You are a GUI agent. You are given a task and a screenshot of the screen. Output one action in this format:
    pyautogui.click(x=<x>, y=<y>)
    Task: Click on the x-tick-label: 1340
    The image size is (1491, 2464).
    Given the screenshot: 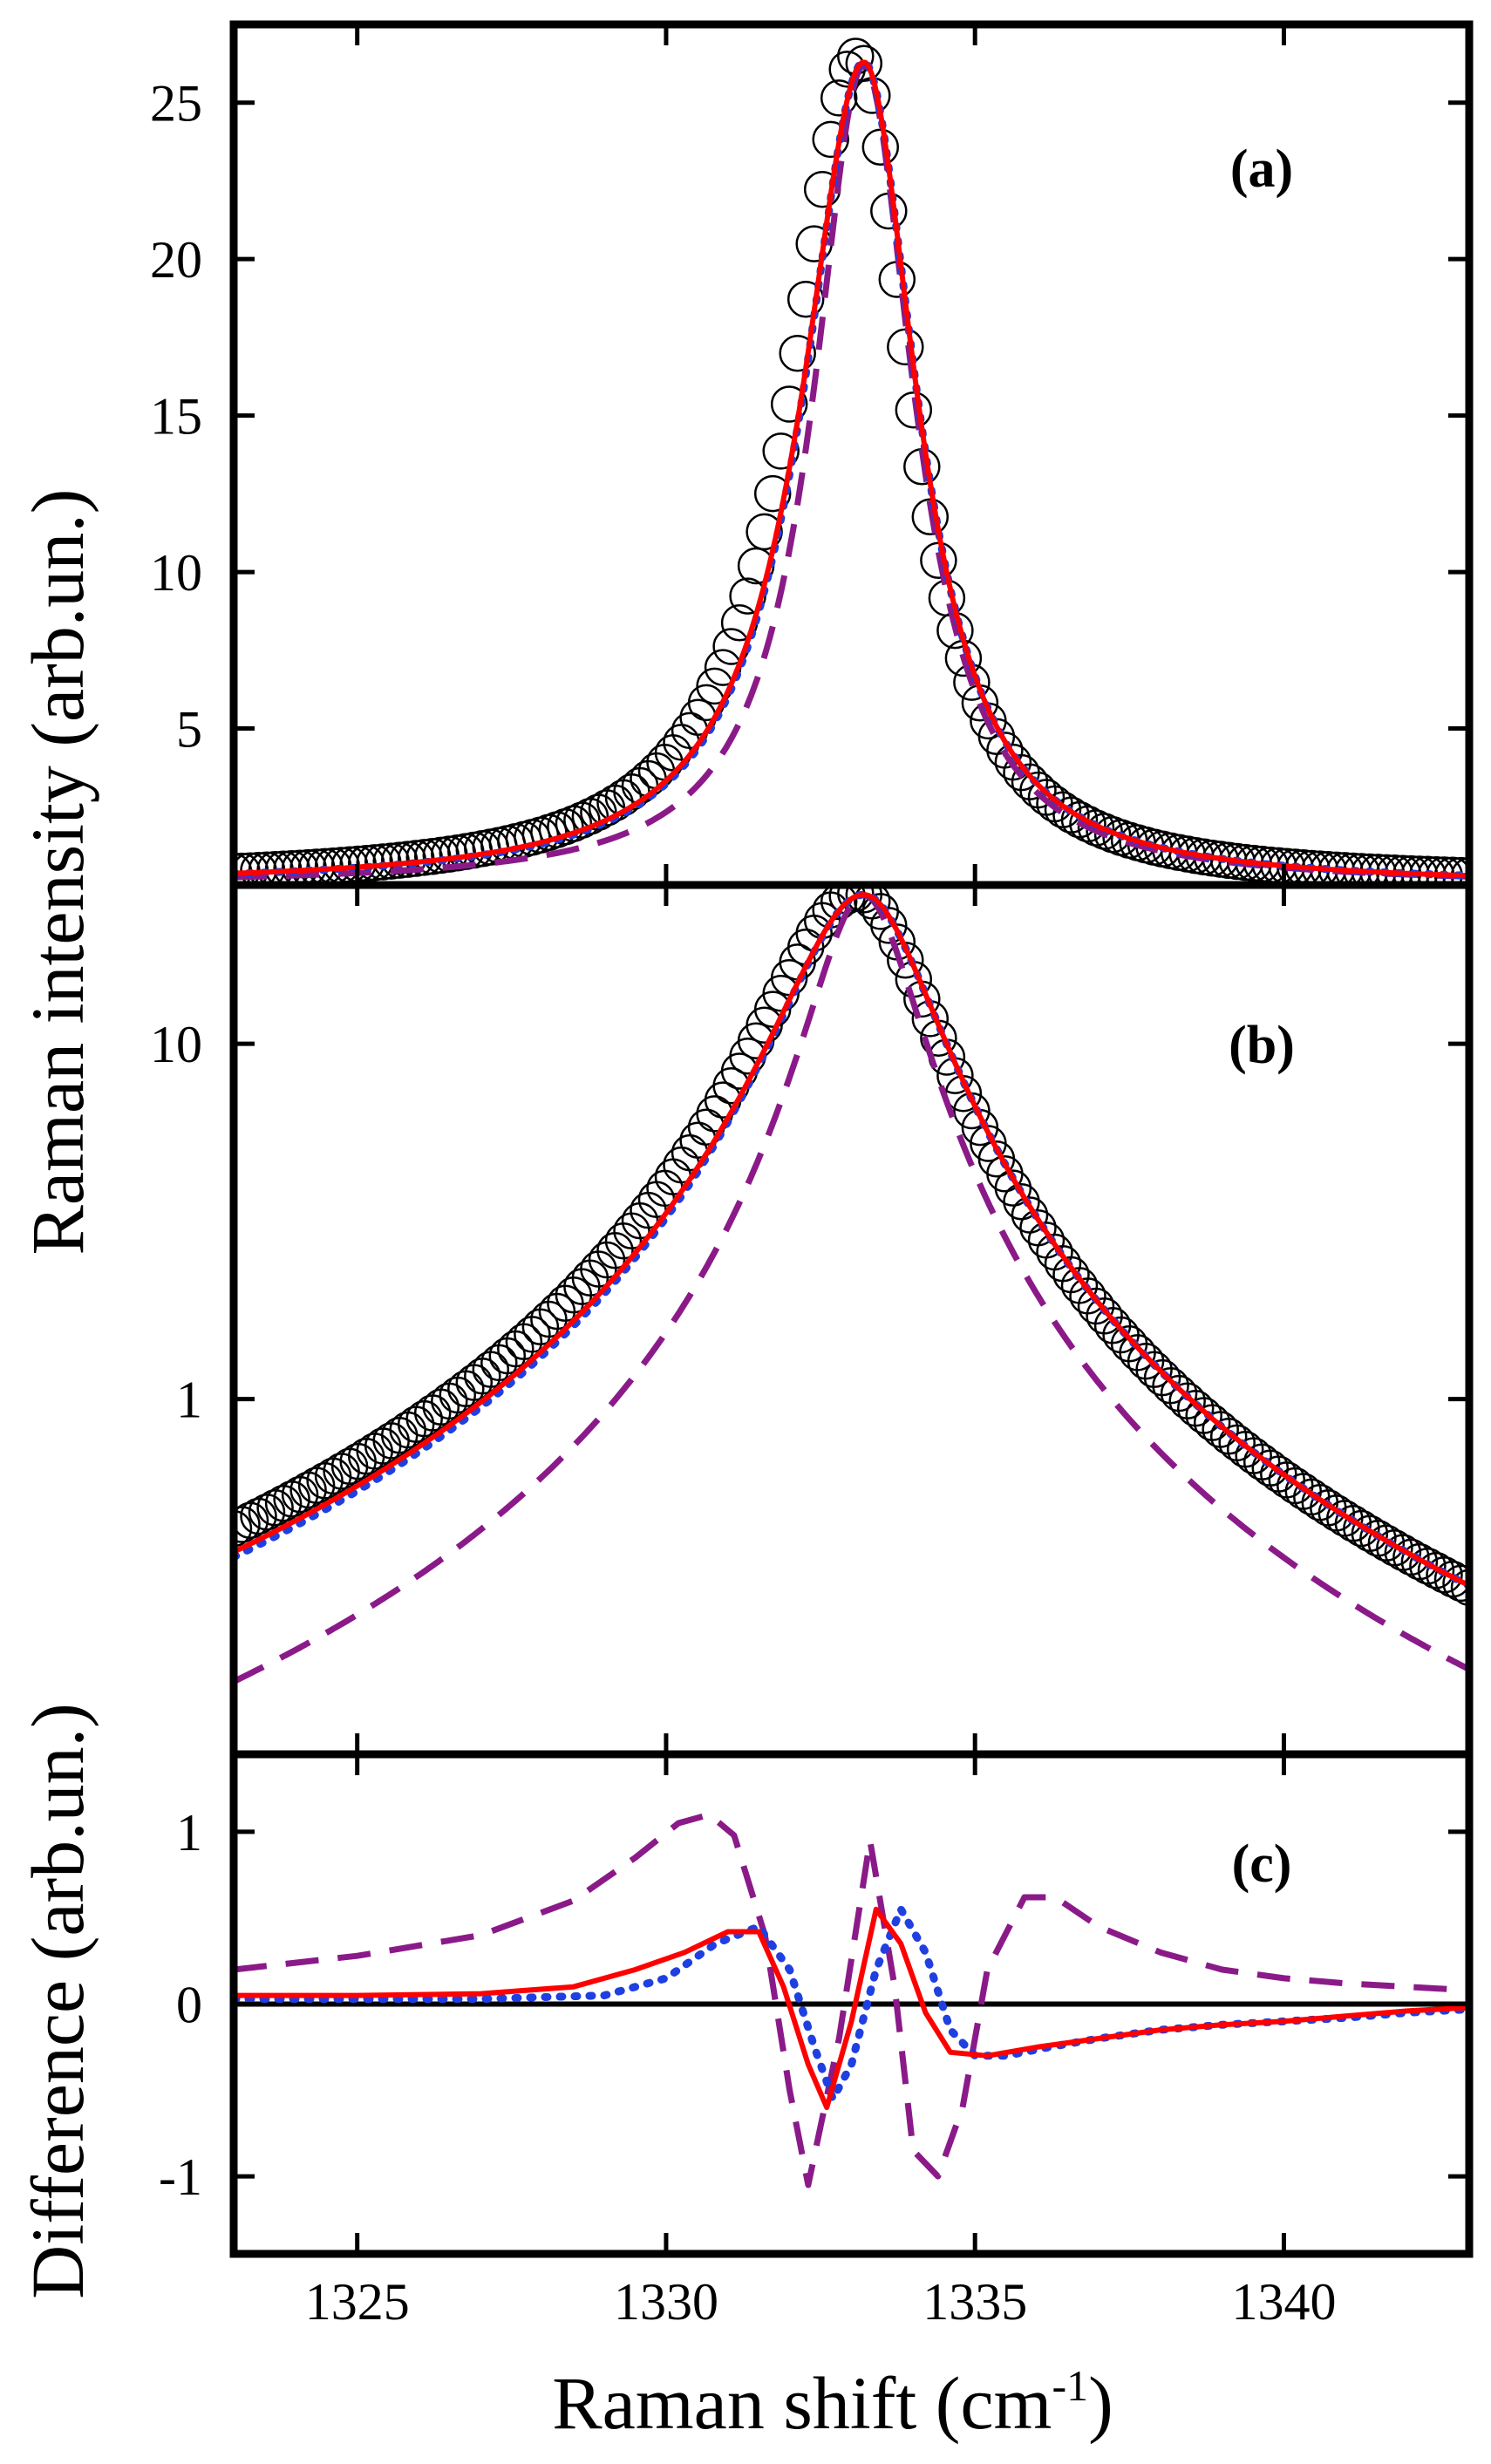 What is the action you would take?
    pyautogui.click(x=1283, y=2302)
    